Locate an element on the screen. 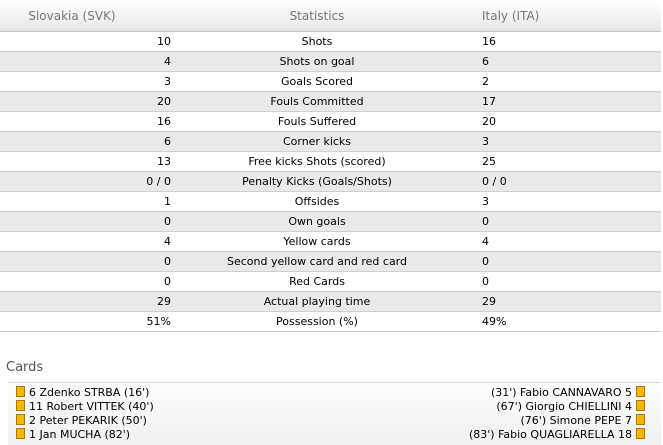  stat-row: 0 / 0 Penalty Kicks (Goals/Shots) 0 / 0 is located at coordinates (330, 181).